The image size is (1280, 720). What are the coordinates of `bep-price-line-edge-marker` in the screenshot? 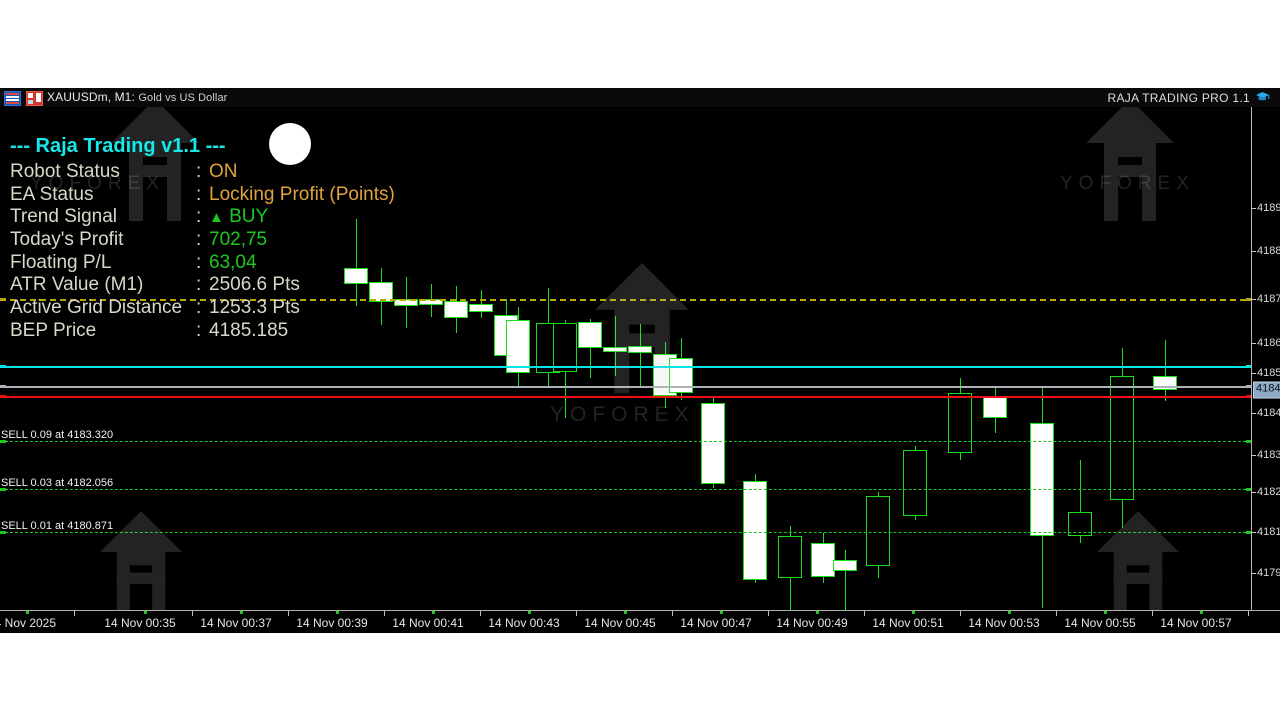 It's located at (3, 386).